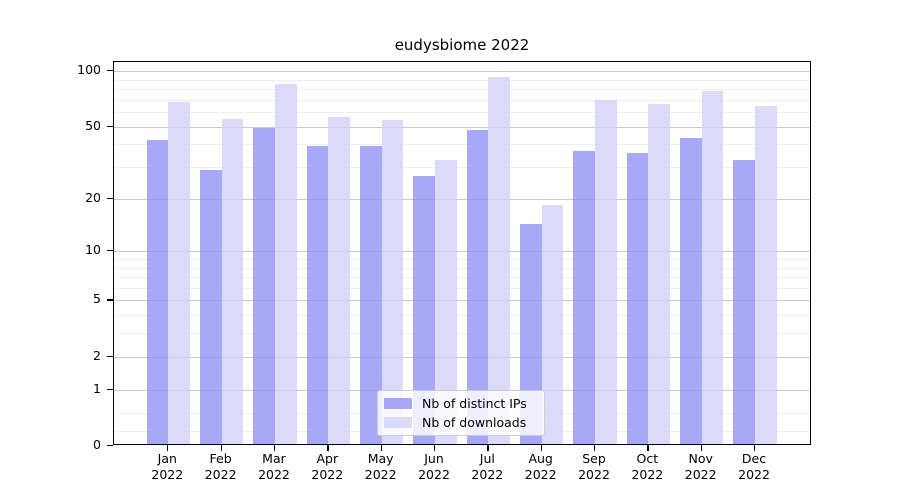 Image resolution: width=900 pixels, height=500 pixels. I want to click on x-tick-mark-oct, so click(648, 448).